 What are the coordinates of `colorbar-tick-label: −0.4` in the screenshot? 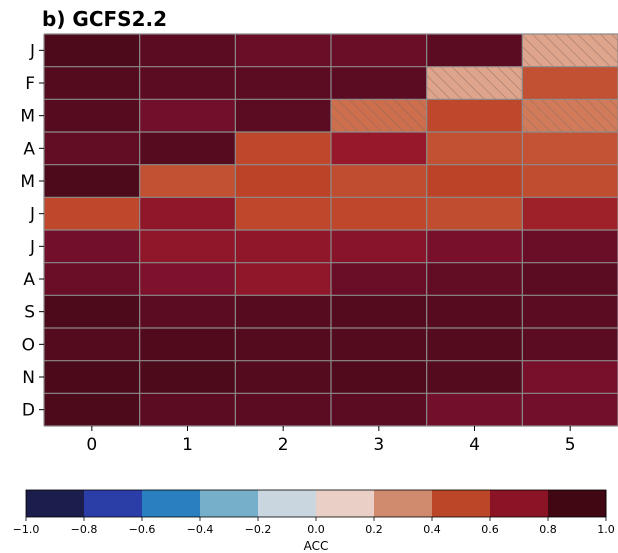 It's located at (200, 529).